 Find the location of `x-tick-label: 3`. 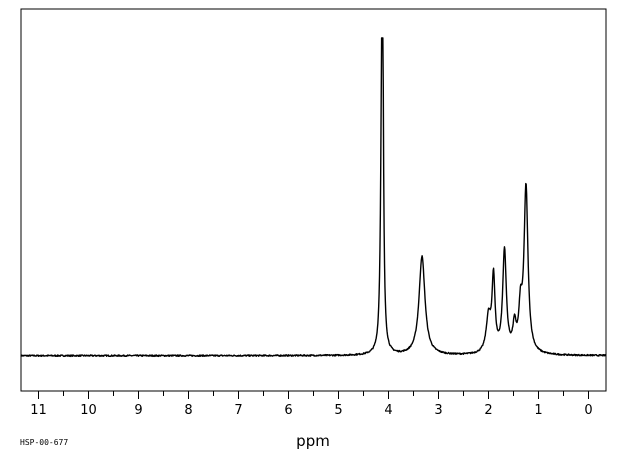

x-tick-label: 3 is located at coordinates (438, 410).